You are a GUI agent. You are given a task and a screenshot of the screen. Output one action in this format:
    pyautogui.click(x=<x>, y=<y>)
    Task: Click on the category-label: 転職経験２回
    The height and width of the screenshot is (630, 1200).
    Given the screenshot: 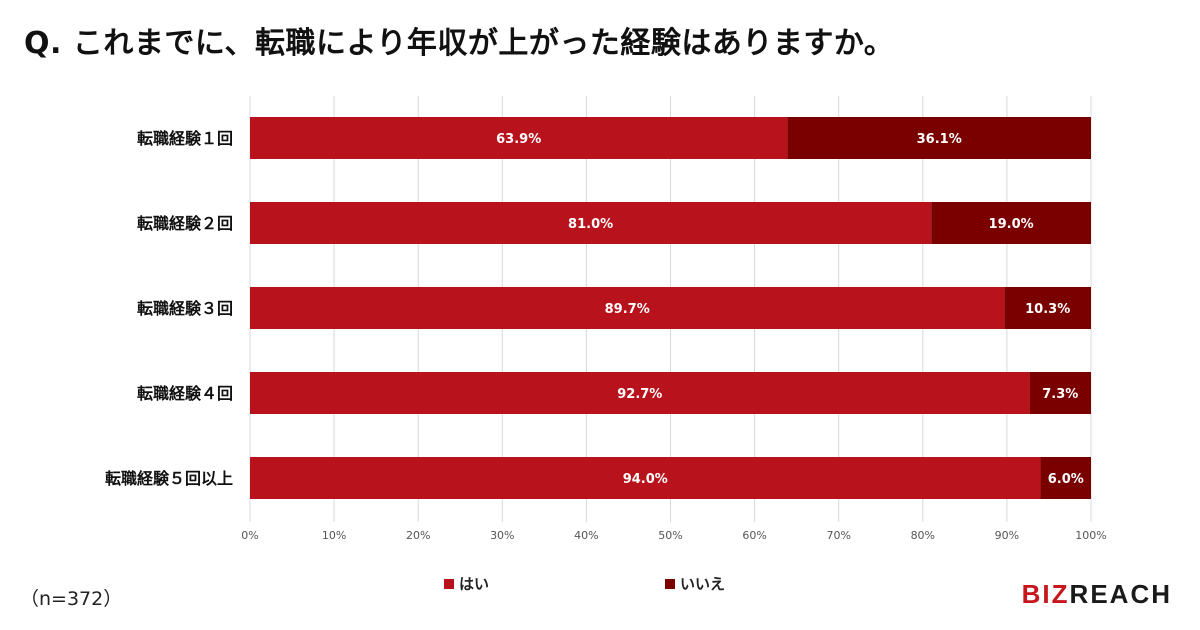 What is the action you would take?
    pyautogui.click(x=185, y=223)
    